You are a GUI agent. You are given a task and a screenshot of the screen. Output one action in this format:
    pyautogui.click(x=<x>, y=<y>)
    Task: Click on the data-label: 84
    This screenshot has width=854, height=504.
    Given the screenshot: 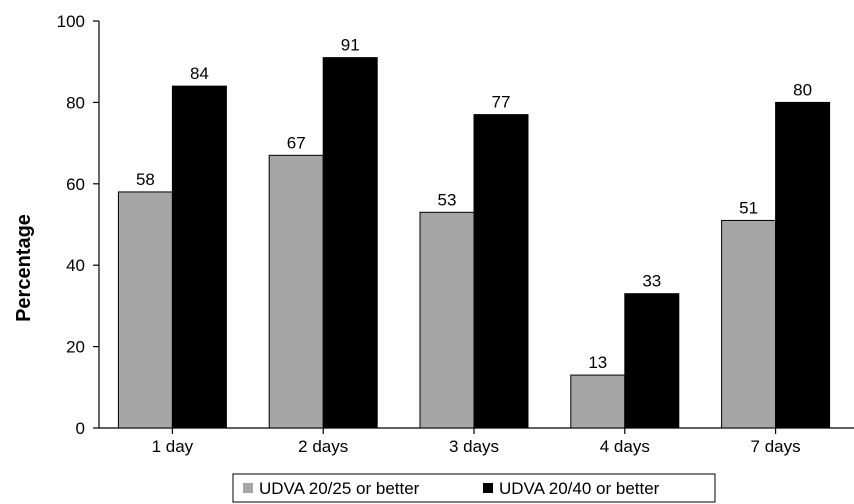 What is the action you would take?
    pyautogui.click(x=199, y=73)
    